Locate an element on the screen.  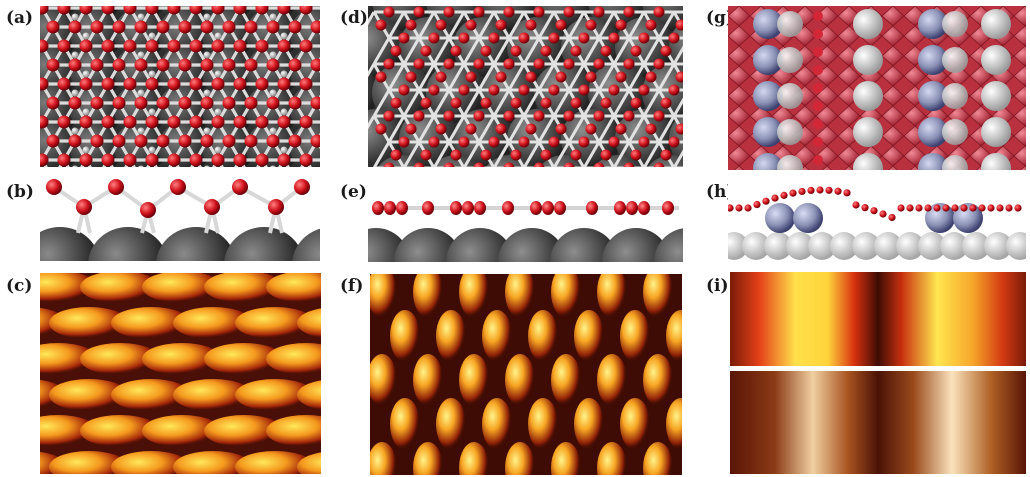
panel-i-stm-image is located at coordinates (878, 373).